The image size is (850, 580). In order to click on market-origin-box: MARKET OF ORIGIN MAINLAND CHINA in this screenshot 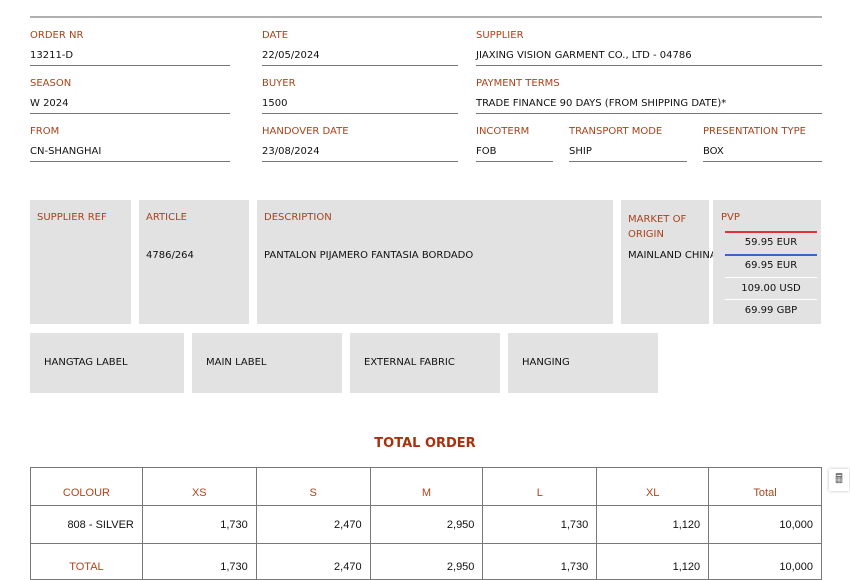, I will do `click(669, 262)`.